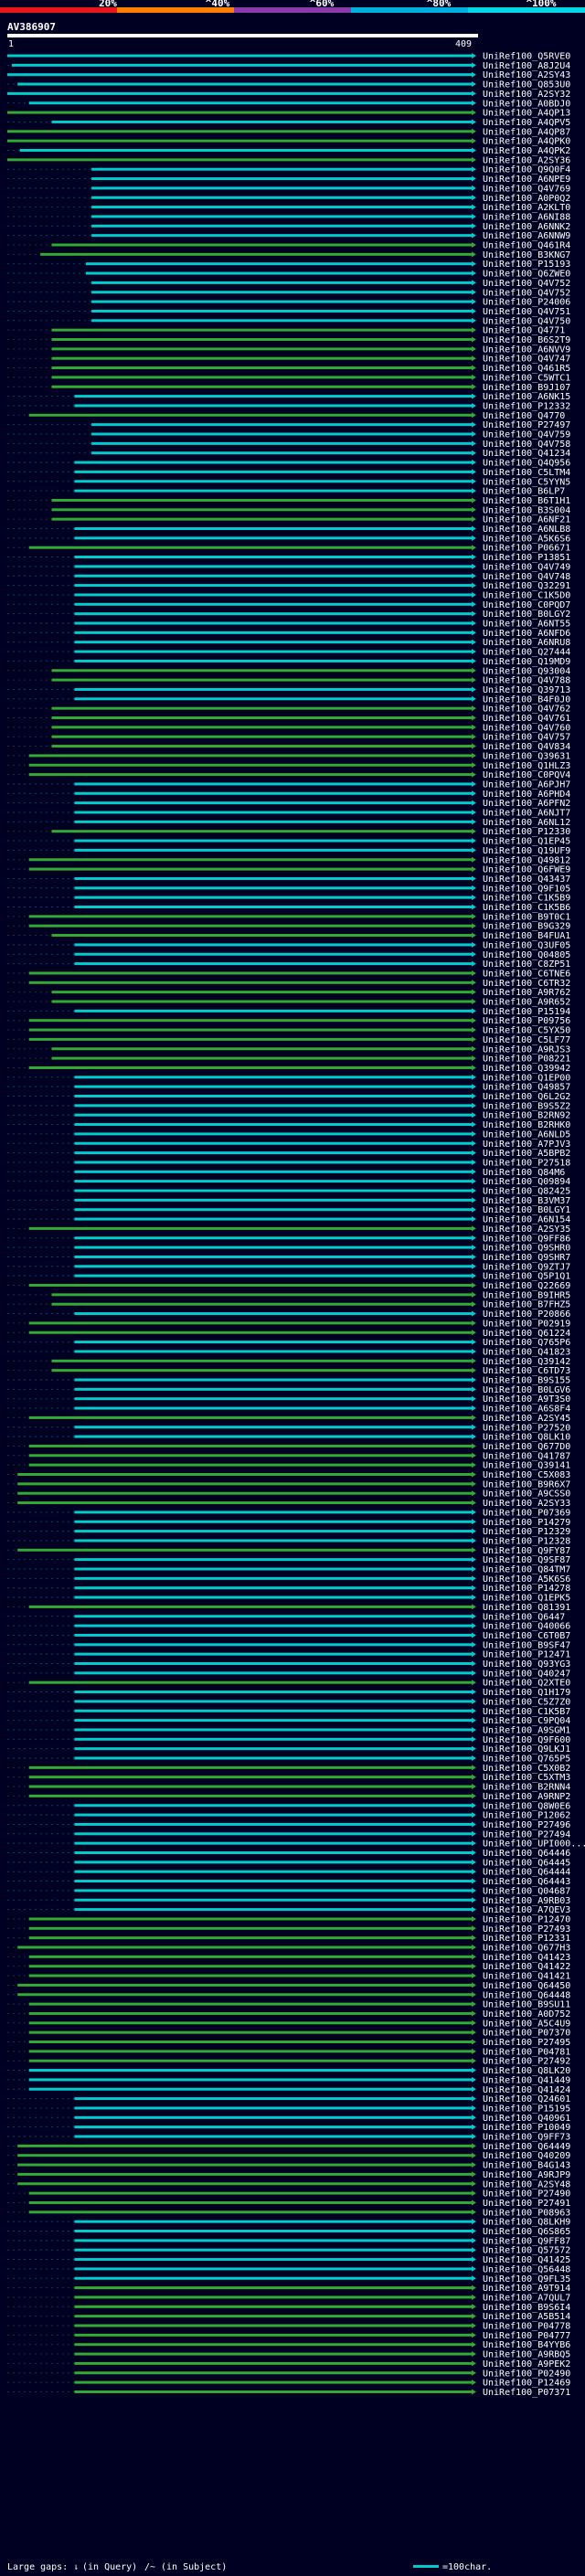 The image size is (585, 2576). Describe the element at coordinates (527, 1882) in the screenshot. I see `hit-label: UniRef100_Q64443` at that location.